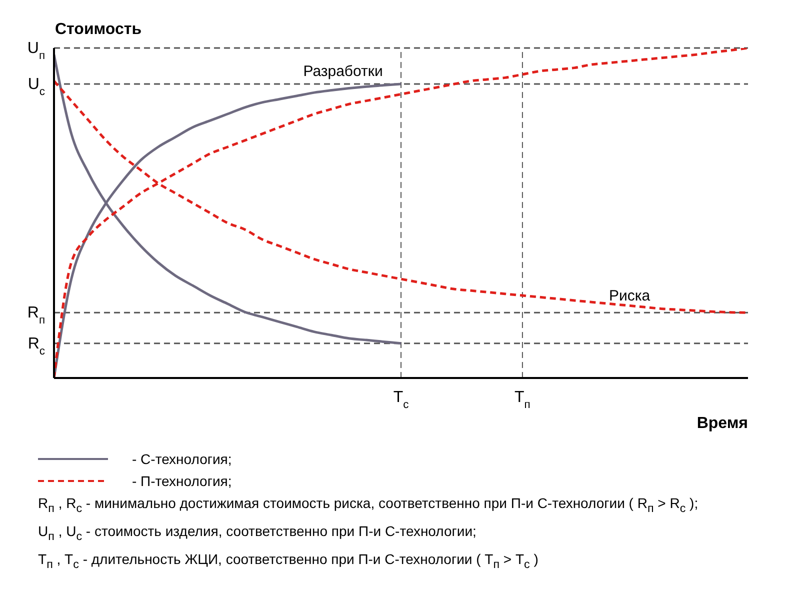 This screenshot has width=799, height=613. I want to click on ref-line-label: U$_{c}$, so click(37, 87).